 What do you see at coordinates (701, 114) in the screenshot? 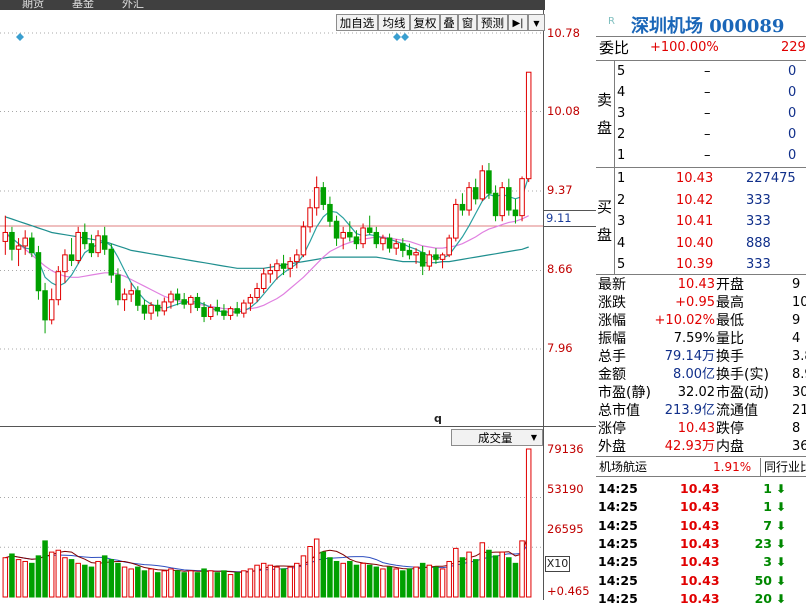
I see `sell-level-row: 3 – 0` at bounding box center [701, 114].